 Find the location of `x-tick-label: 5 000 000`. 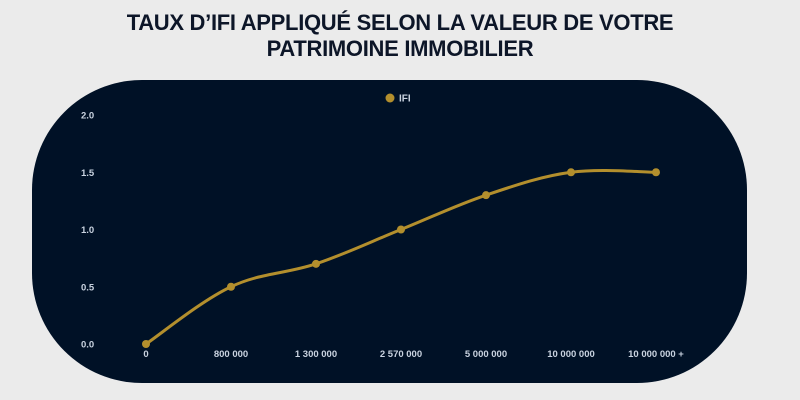

x-tick-label: 5 000 000 is located at coordinates (486, 354).